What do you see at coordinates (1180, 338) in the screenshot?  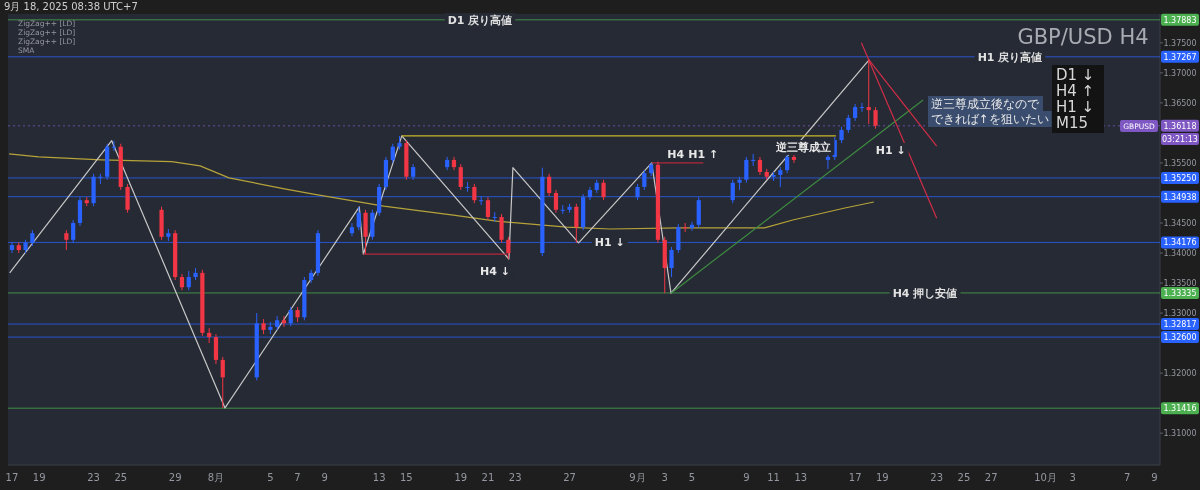 I see `ref-line-label: 1.32600` at bounding box center [1180, 338].